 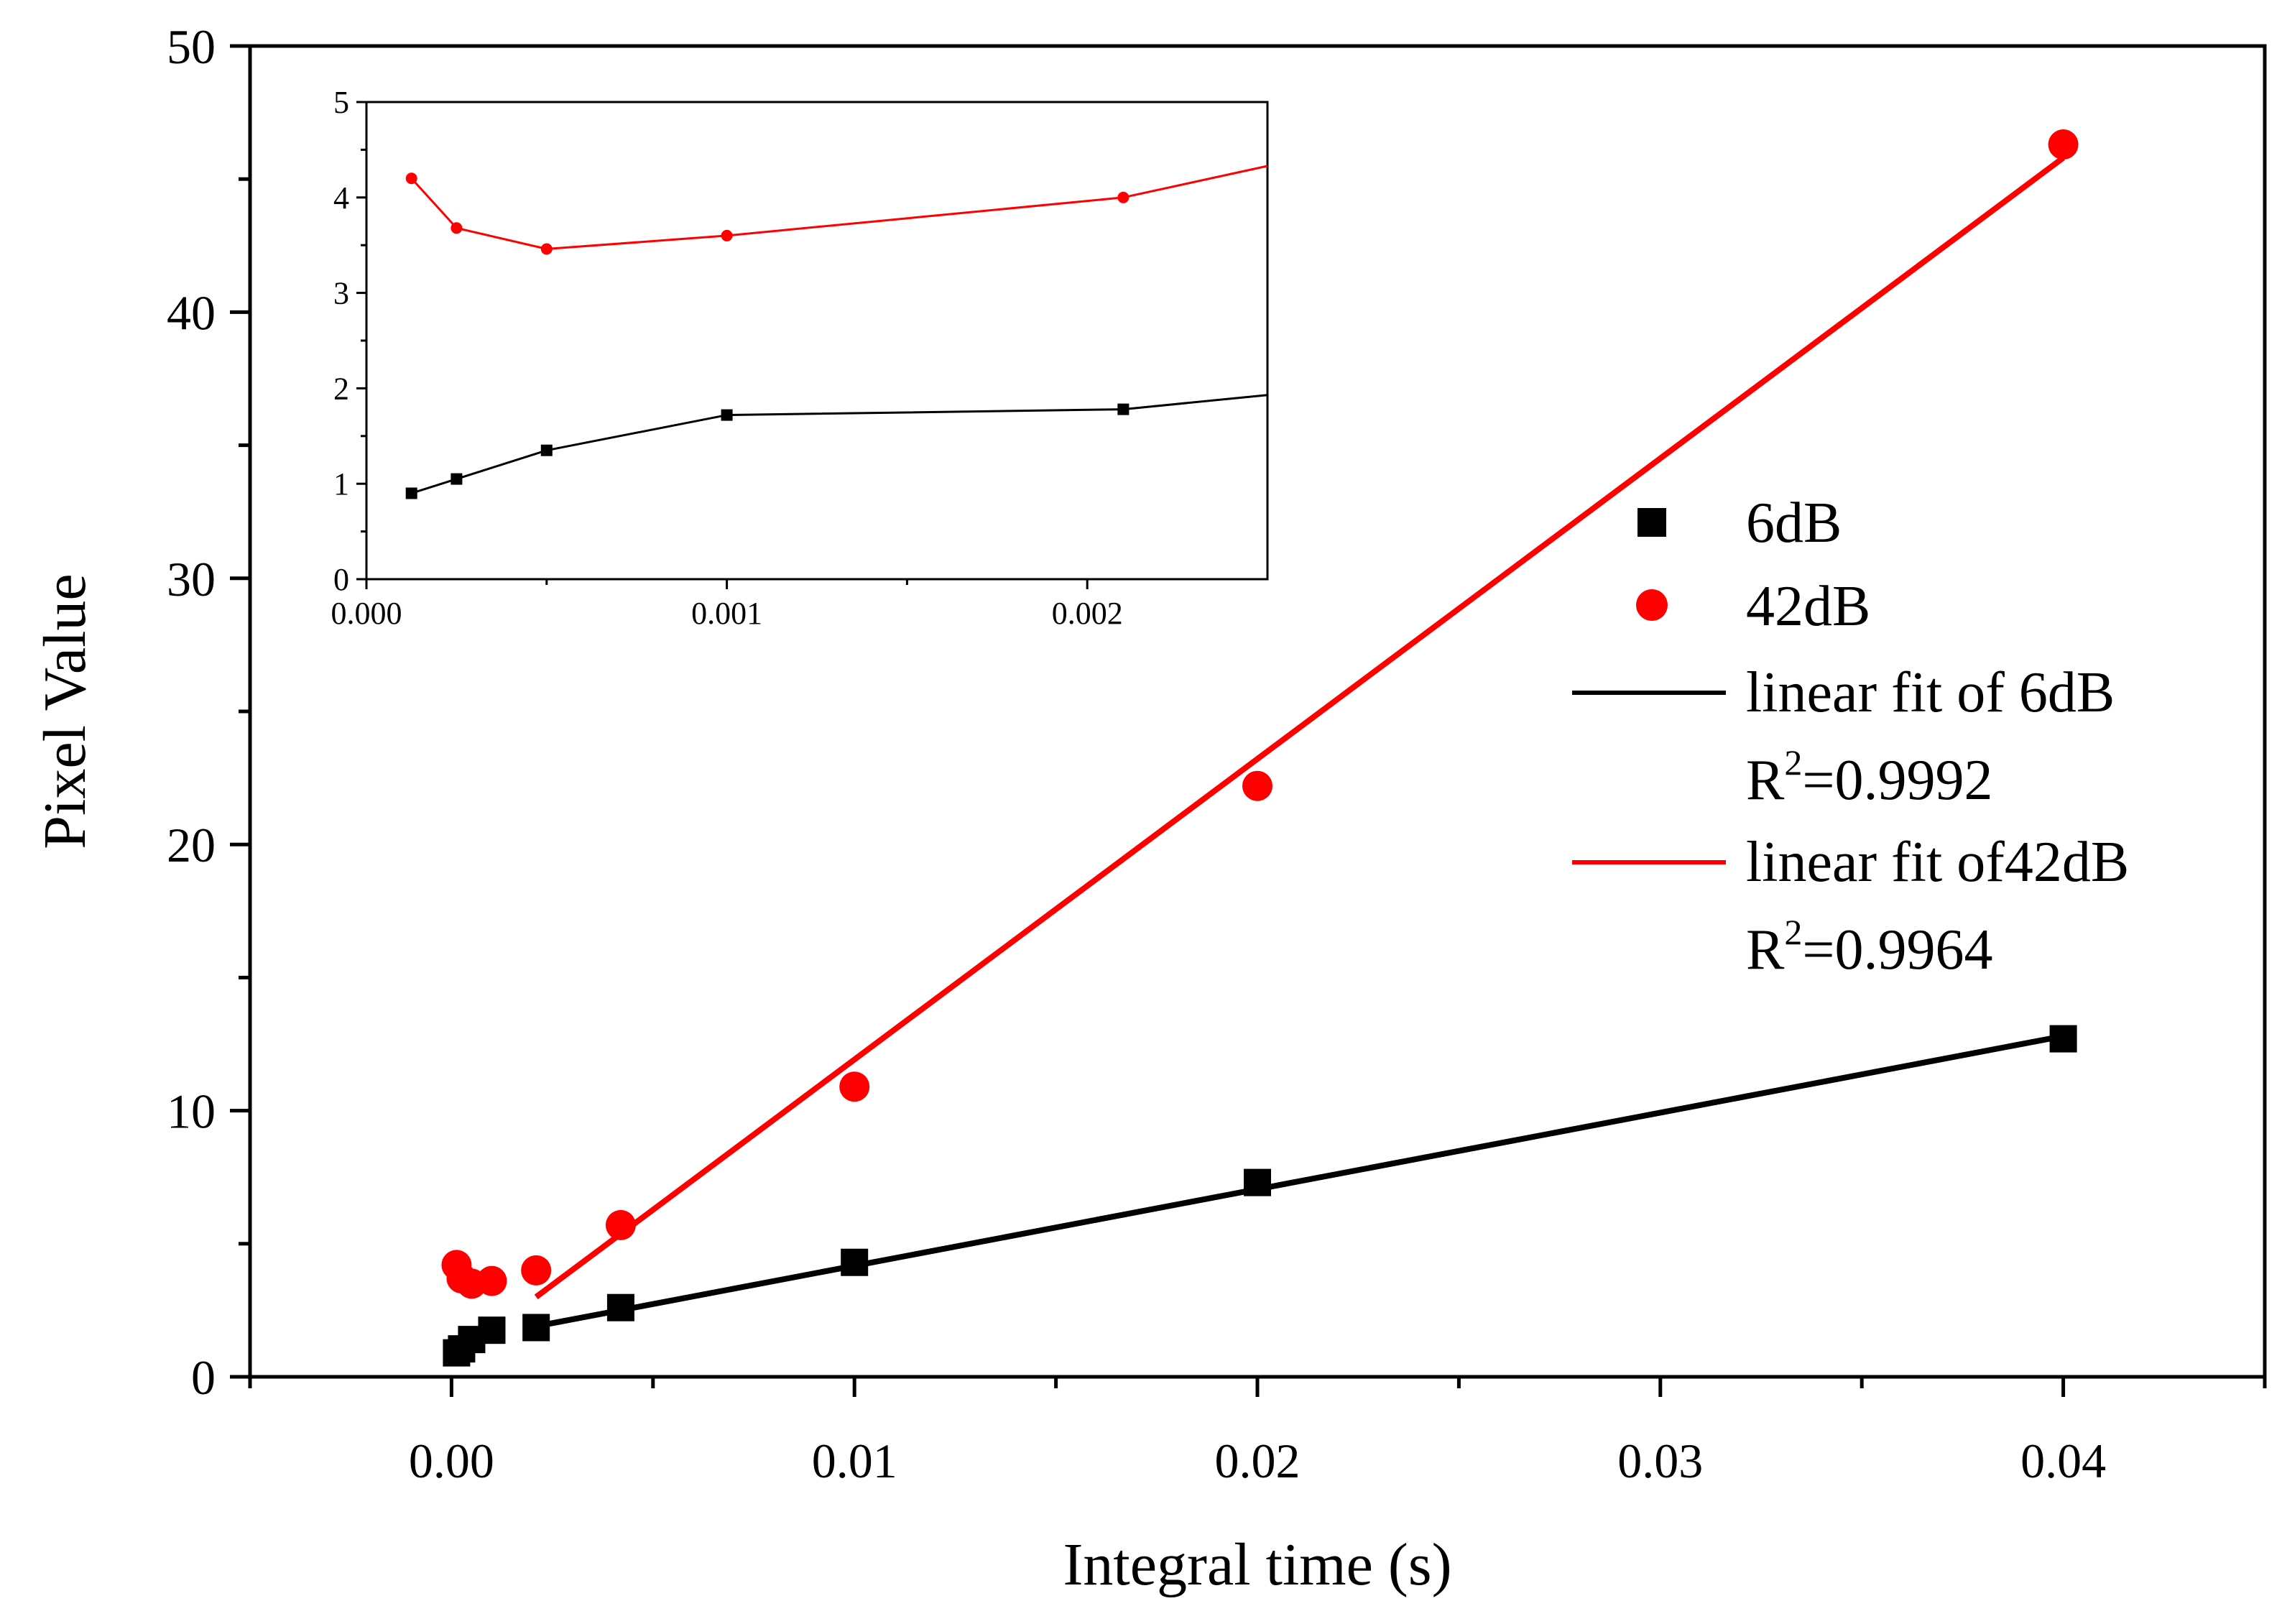 I want to click on x-tick-label: 0.03, so click(x=1660, y=1461).